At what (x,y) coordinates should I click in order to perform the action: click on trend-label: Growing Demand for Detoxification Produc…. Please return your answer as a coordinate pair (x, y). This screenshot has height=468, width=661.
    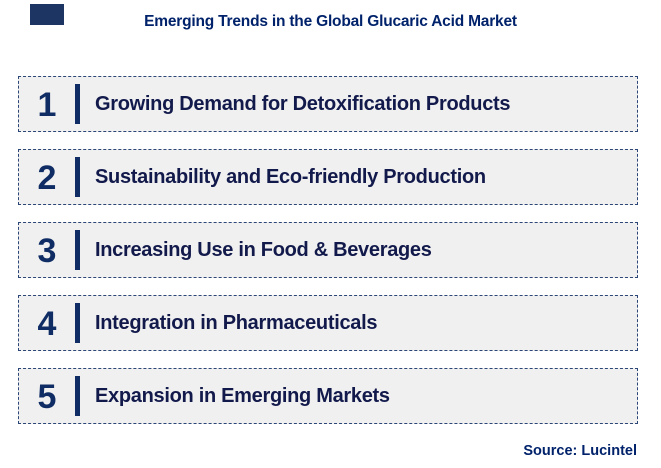
    Looking at the image, I should click on (303, 103).